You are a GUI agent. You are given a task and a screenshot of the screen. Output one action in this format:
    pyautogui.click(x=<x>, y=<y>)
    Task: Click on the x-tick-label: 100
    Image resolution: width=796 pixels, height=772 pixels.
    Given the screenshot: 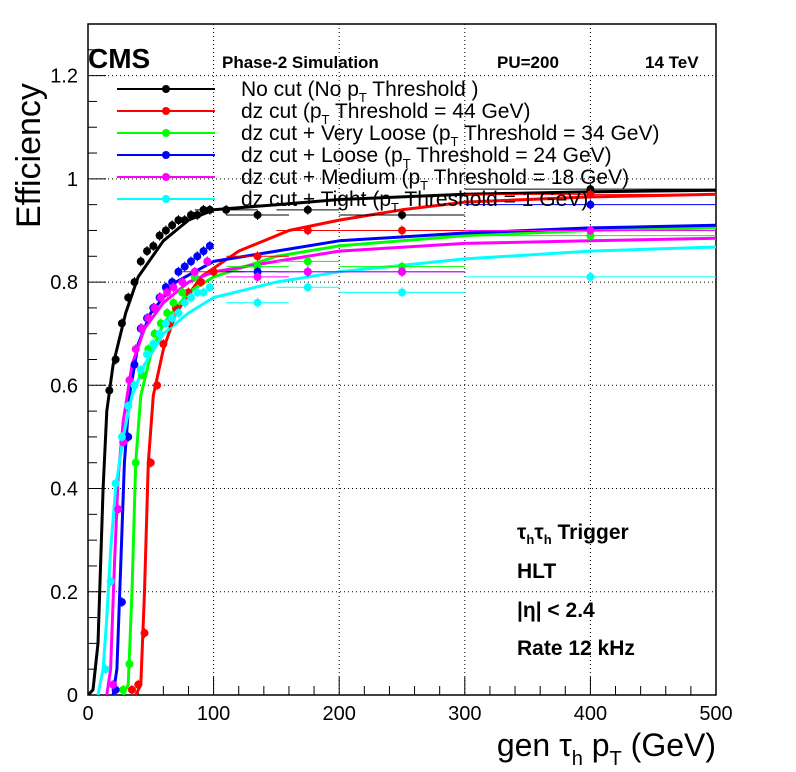 What is the action you would take?
    pyautogui.click(x=213, y=714)
    